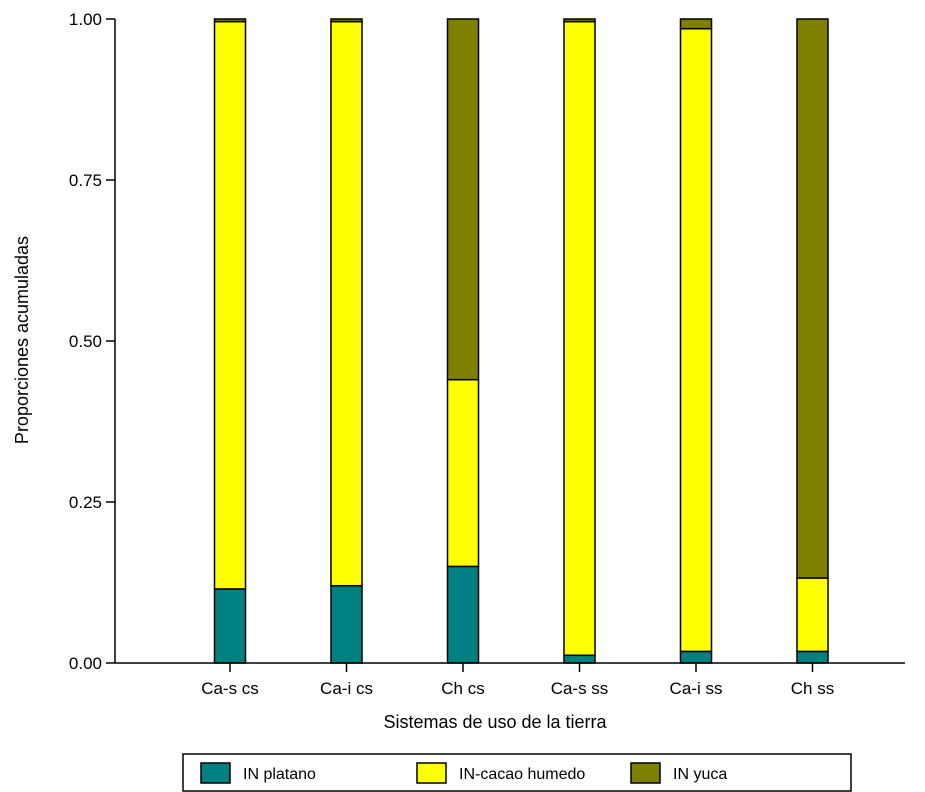  Describe the element at coordinates (462, 688) in the screenshot. I see `x-tick-label: Ch cs` at that location.